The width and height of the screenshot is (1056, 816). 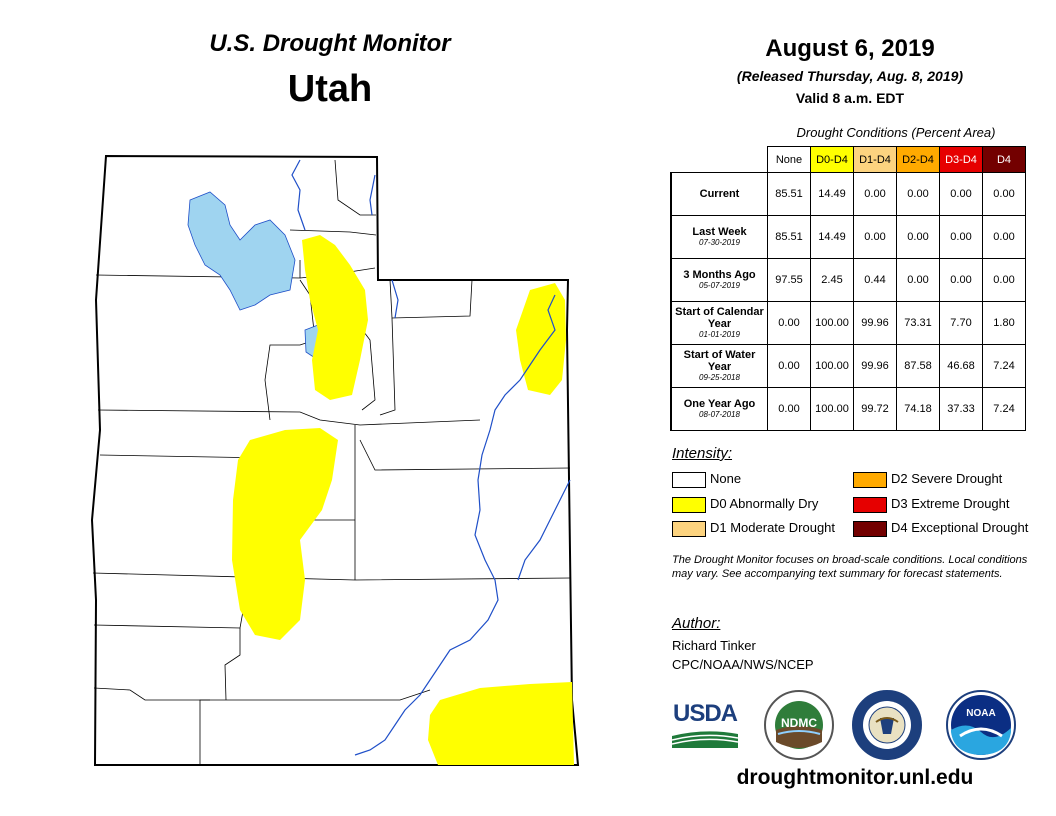 I want to click on table-cell: 7.70, so click(x=961, y=323).